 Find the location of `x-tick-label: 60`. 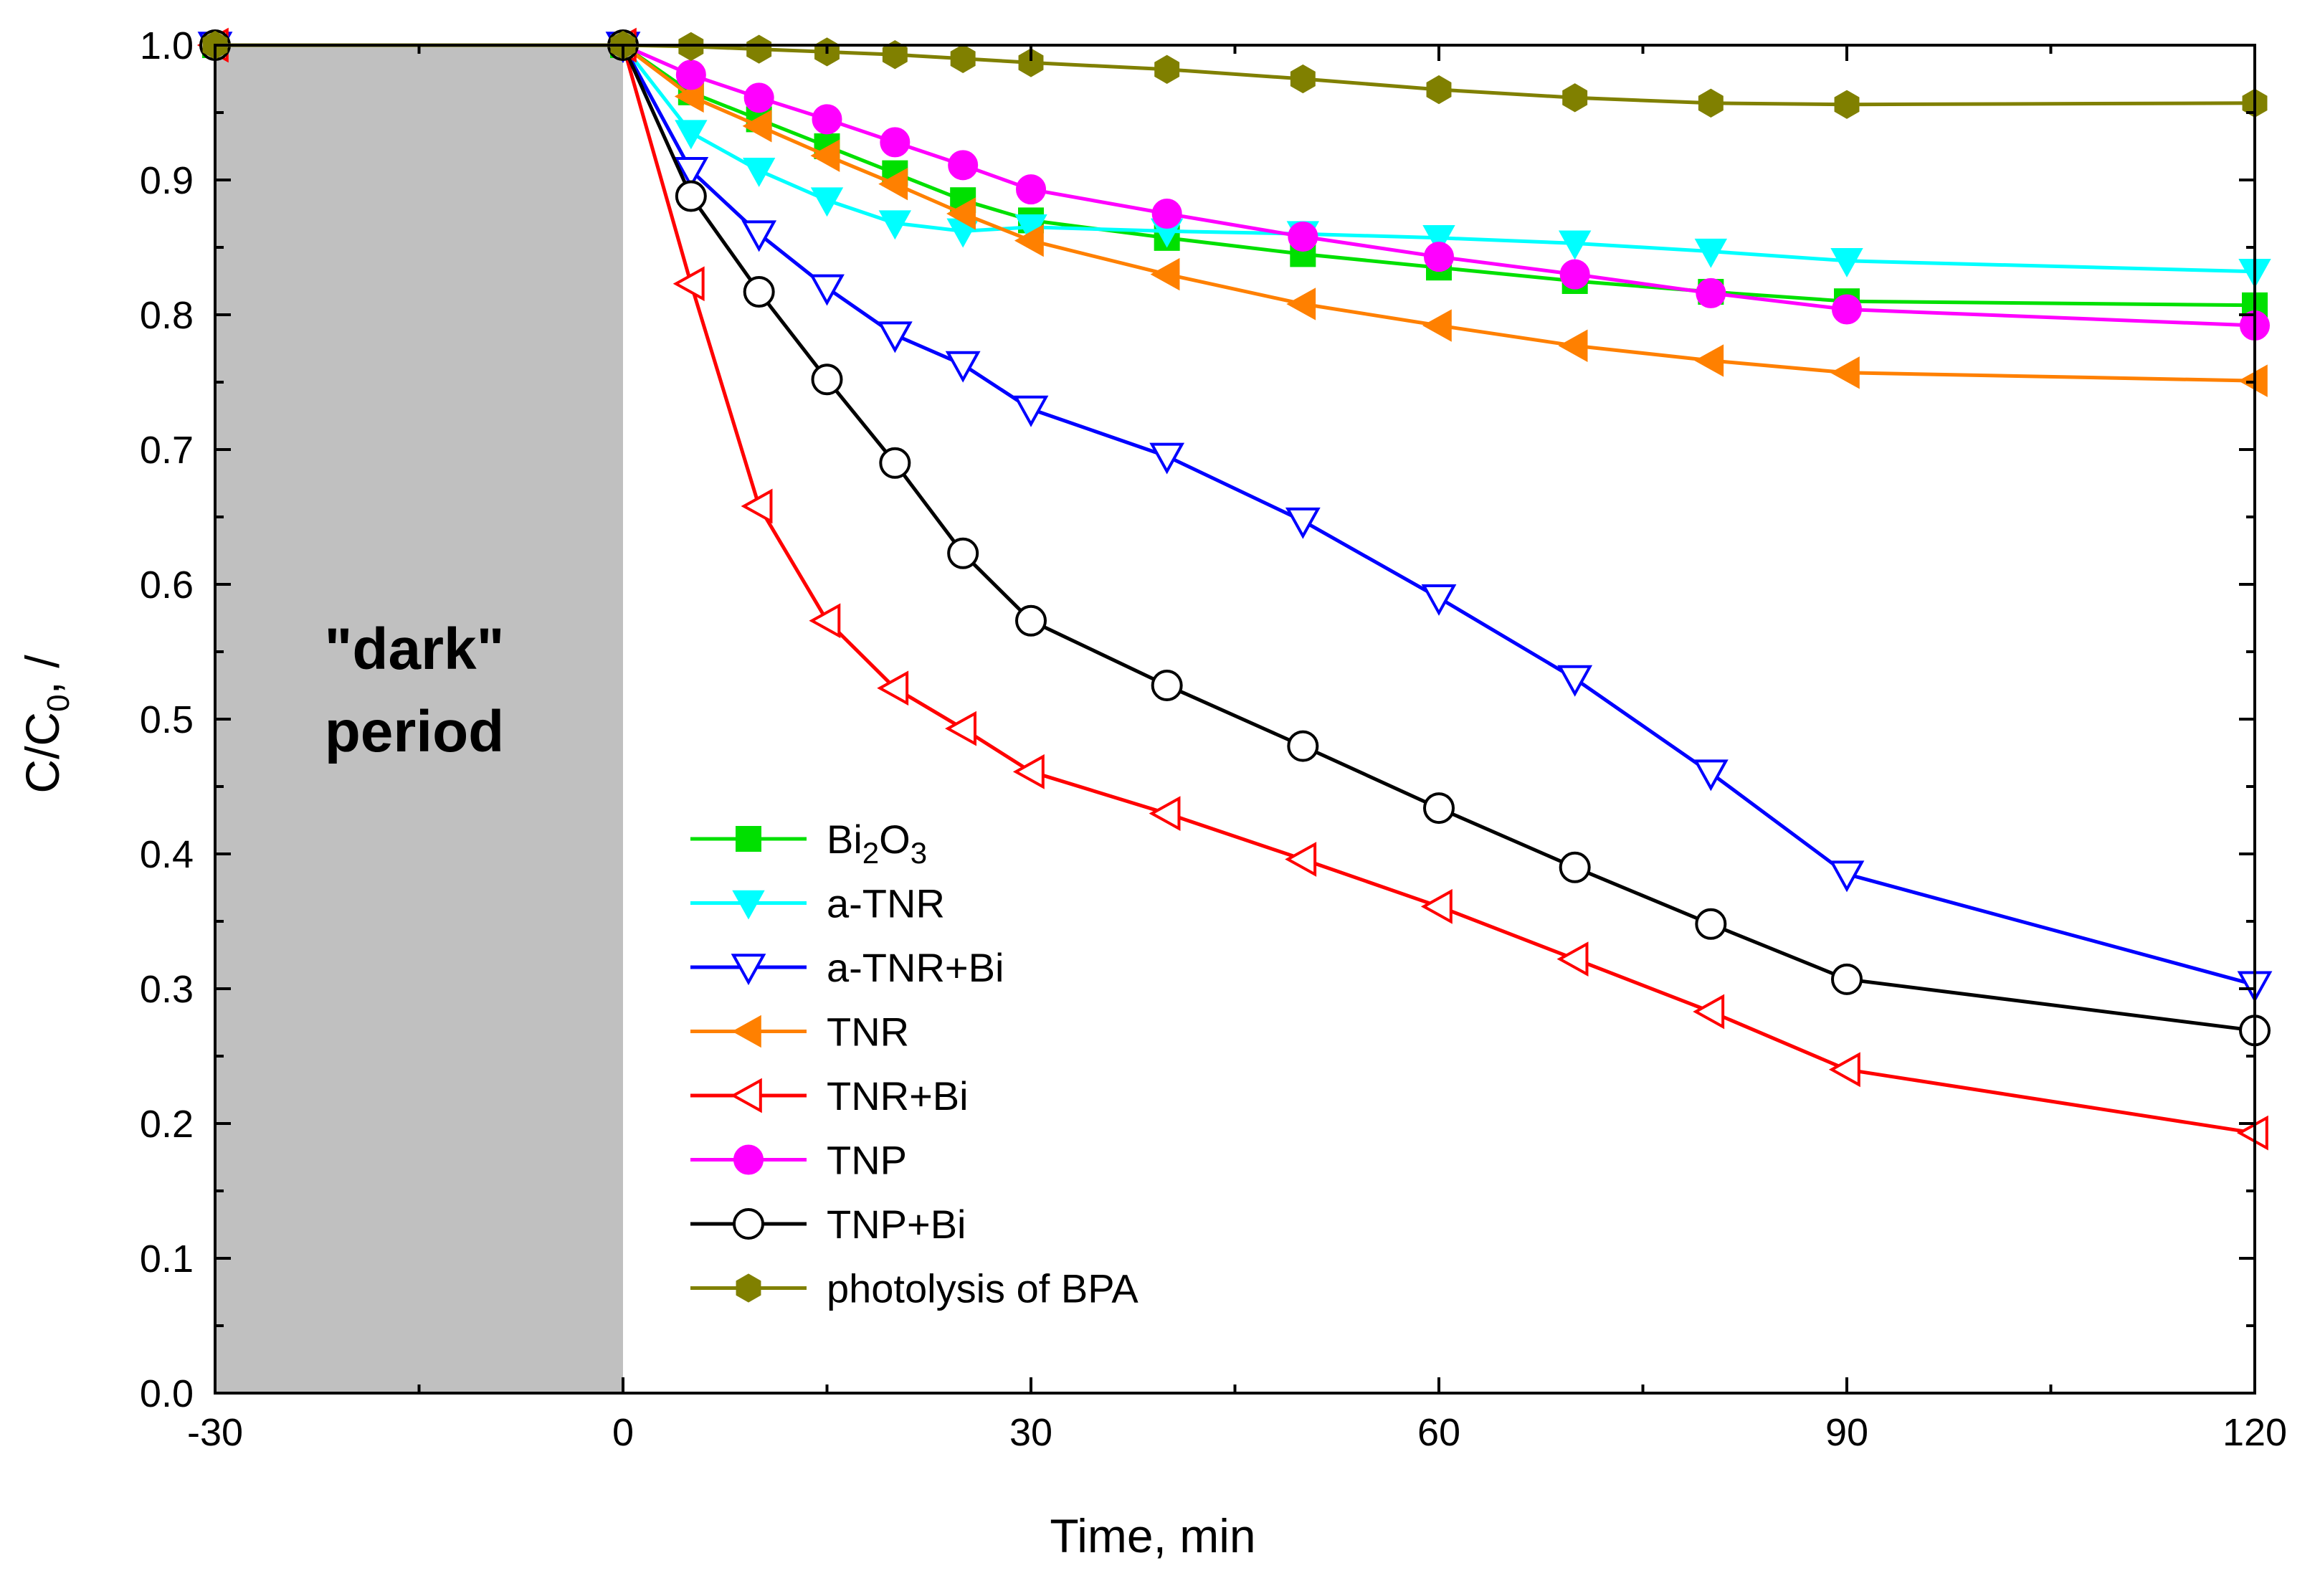

x-tick-label: 60 is located at coordinates (1438, 1432).